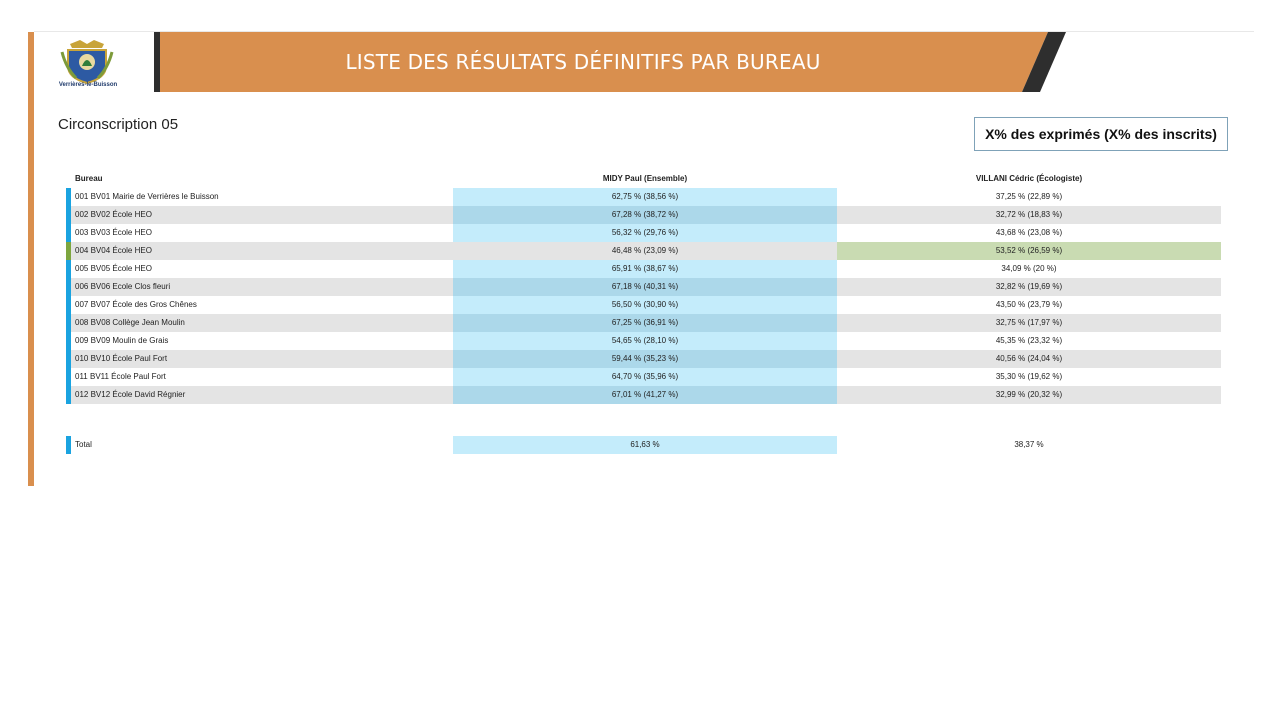  Describe the element at coordinates (644, 31) in the screenshot. I see `top-divider` at that location.